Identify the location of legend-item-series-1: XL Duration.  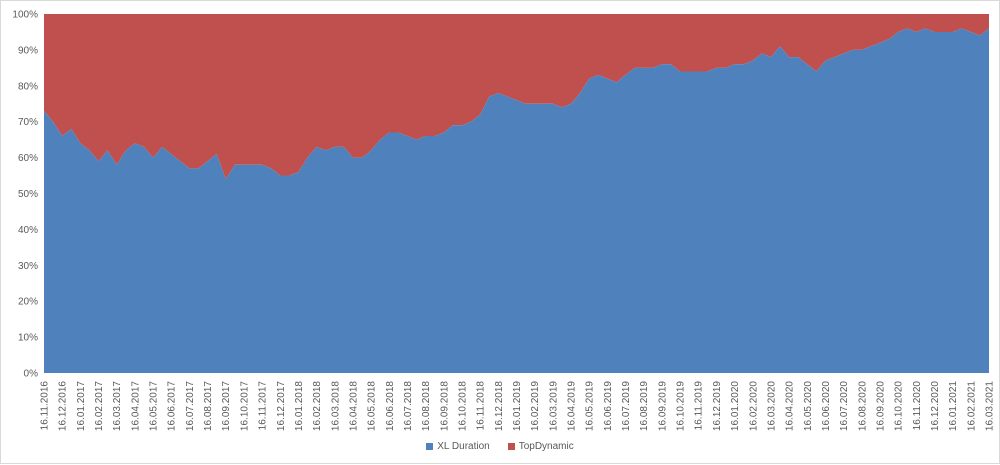
(458, 446).